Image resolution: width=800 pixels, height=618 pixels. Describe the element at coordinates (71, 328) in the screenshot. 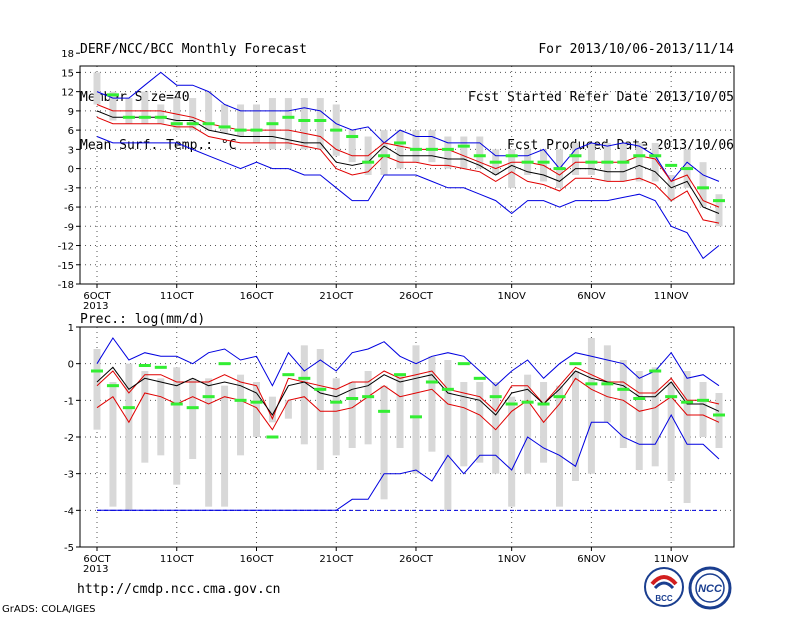

I see `y-tick-label: 1` at that location.